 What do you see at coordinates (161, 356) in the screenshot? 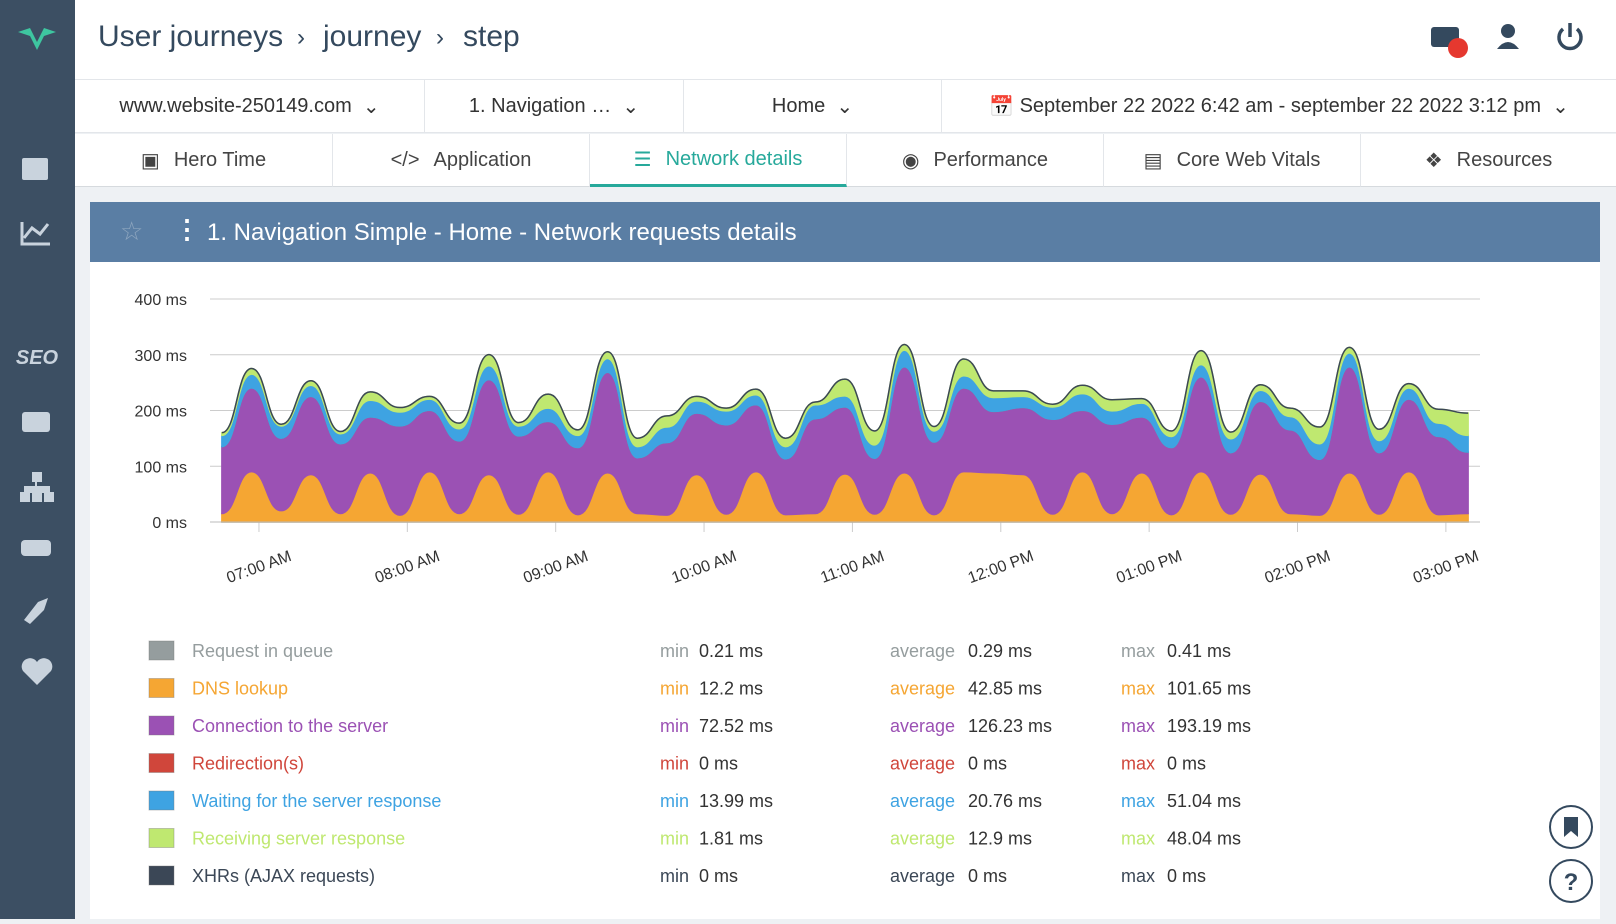
I see `y-tick-label: 300 ms` at bounding box center [161, 356].